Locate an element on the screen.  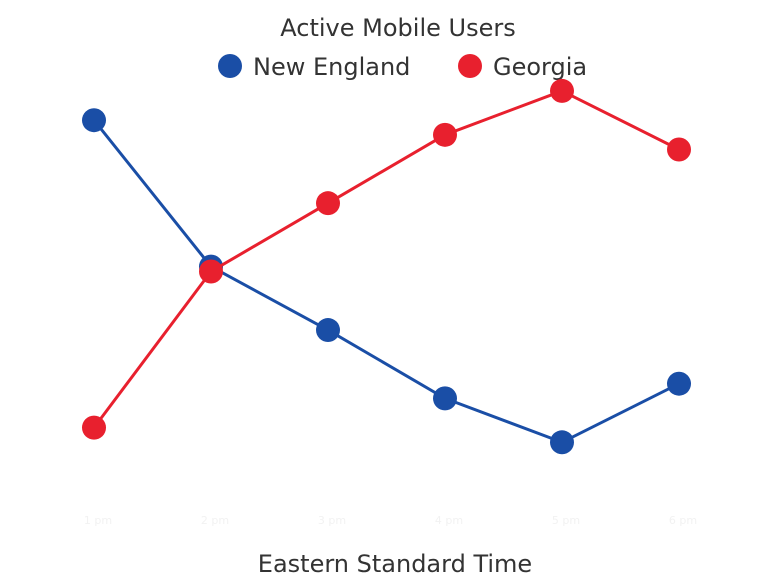
x-tick-label-1-pm: 1 pm is located at coordinates (98, 520).